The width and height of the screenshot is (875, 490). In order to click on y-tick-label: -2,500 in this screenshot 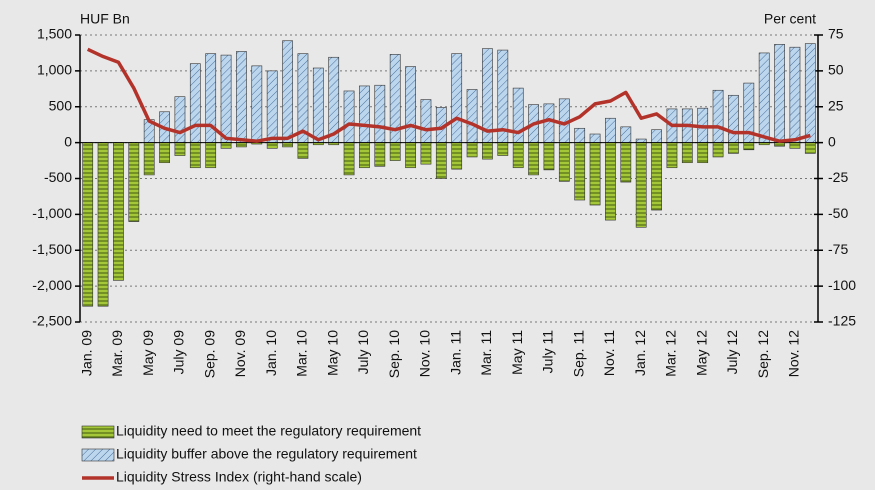, I will do `click(52, 321)`.